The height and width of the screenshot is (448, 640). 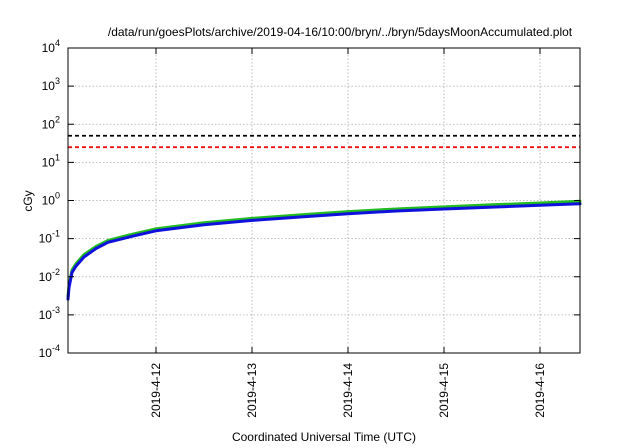 What do you see at coordinates (156, 390) in the screenshot?
I see `x-tick-label: 2019-4-12` at bounding box center [156, 390].